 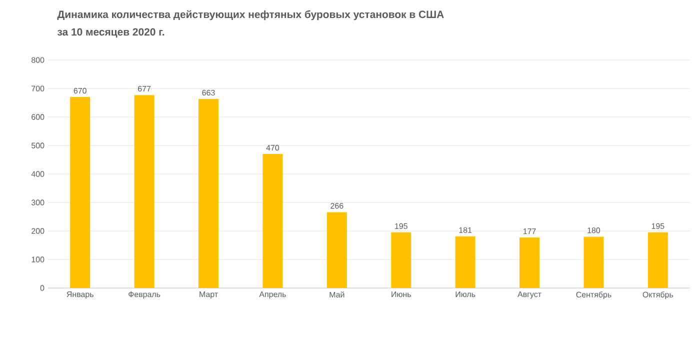 What do you see at coordinates (250, 15) in the screenshot?
I see `chart-title: Динамика количества действующих нефтяных буровых установок в США` at bounding box center [250, 15].